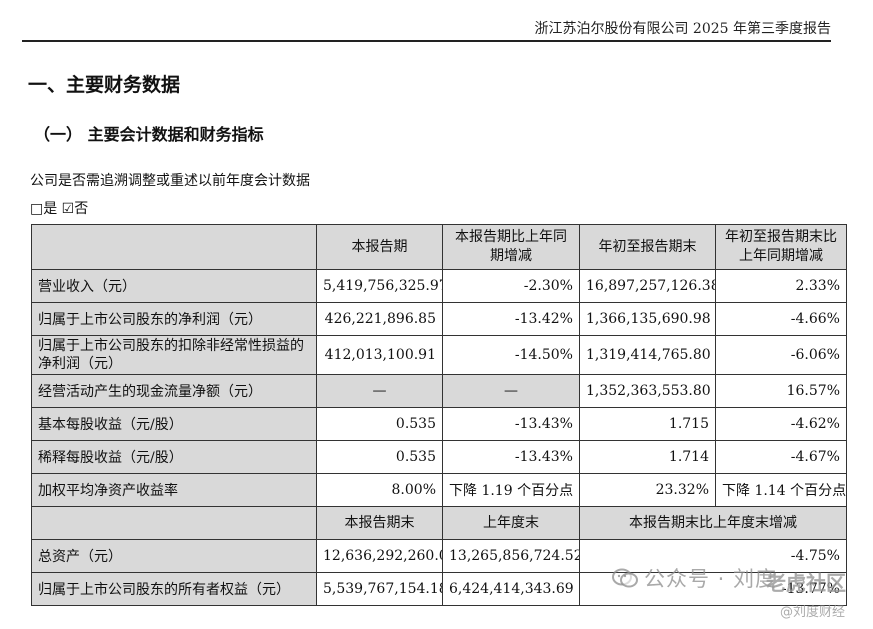  What do you see at coordinates (174, 457) in the screenshot?
I see `row-label: 稀释每股收益（元/股）` at bounding box center [174, 457].